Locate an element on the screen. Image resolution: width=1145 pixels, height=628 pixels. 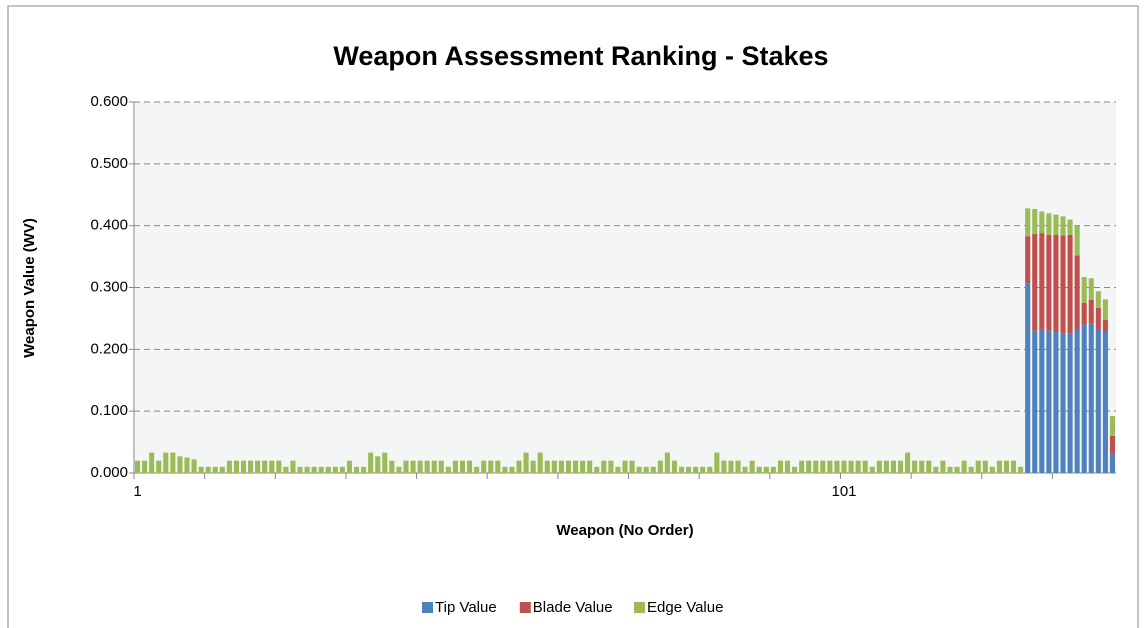
x-axis-label: Weapon (No Order) is located at coordinates (624, 530).